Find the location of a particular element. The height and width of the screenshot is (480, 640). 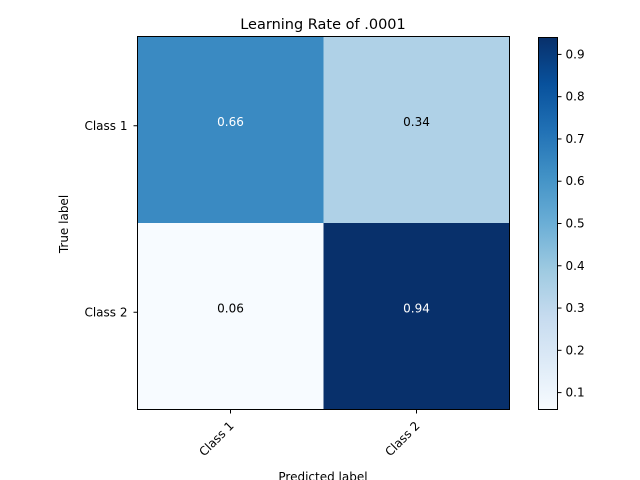

colorbar-tick-label: 0.7 is located at coordinates (575, 139).